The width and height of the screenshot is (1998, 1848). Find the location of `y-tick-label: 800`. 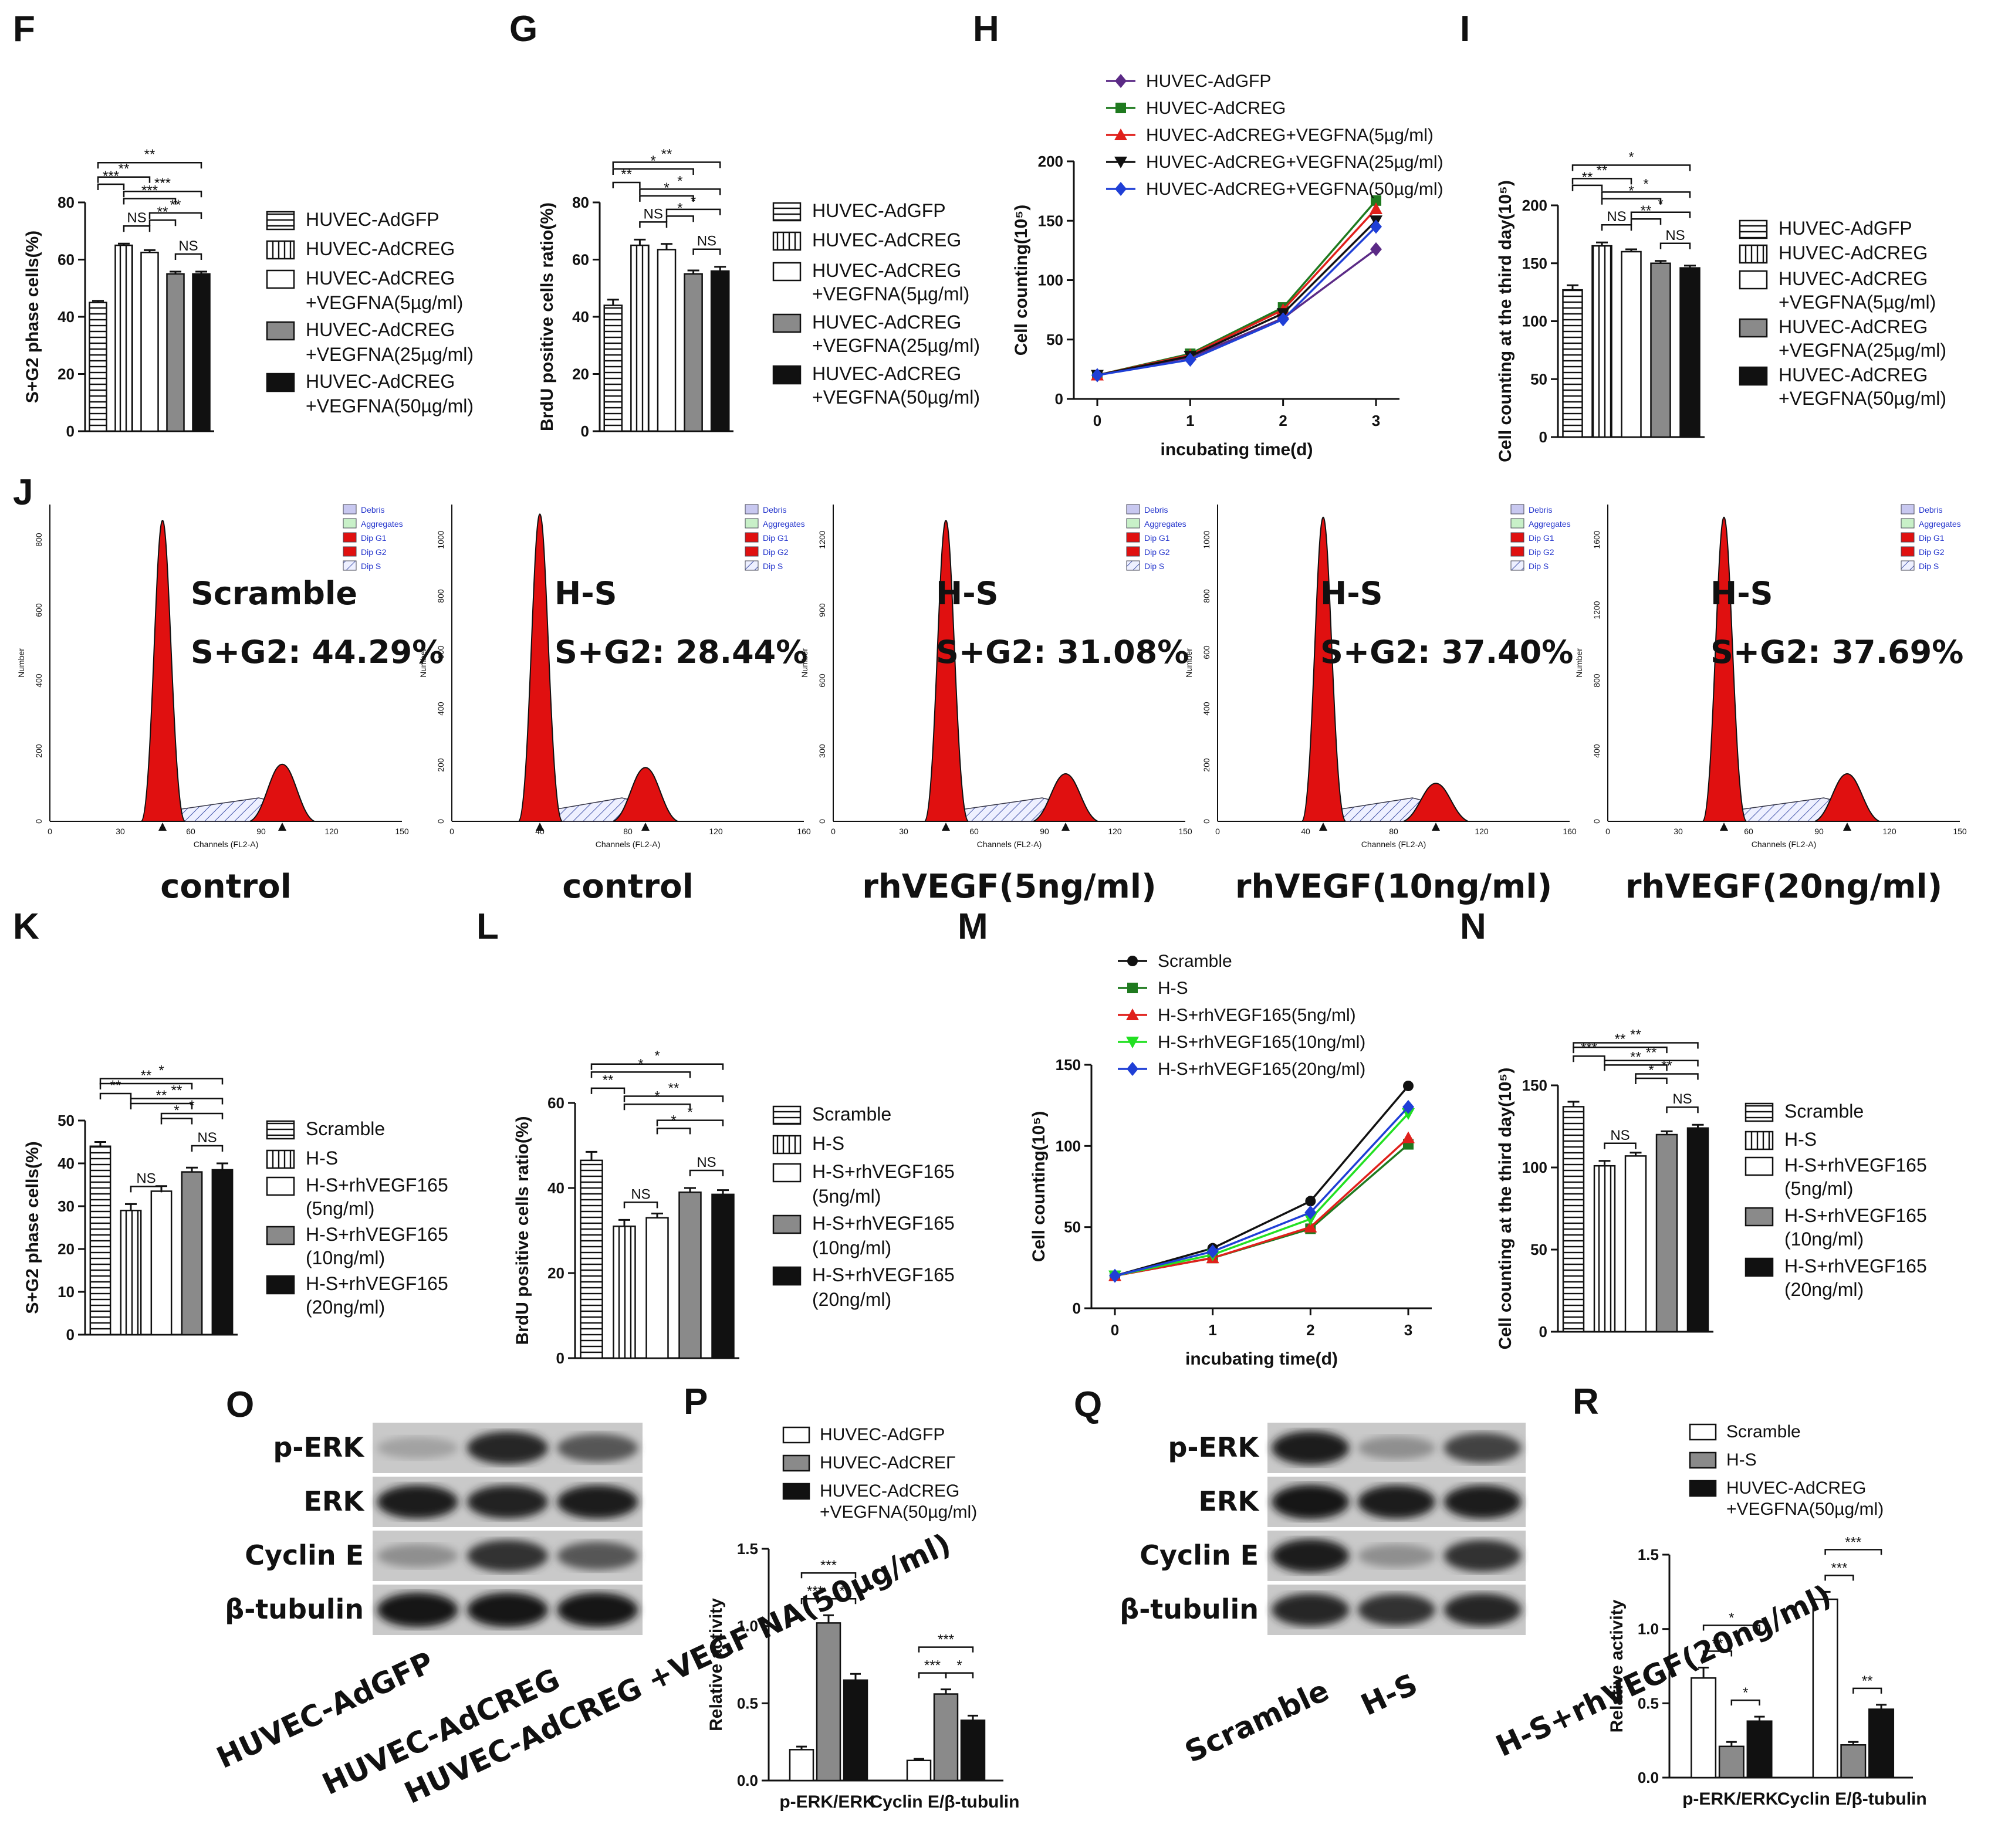

y-tick-label: 800 is located at coordinates (1597, 680).